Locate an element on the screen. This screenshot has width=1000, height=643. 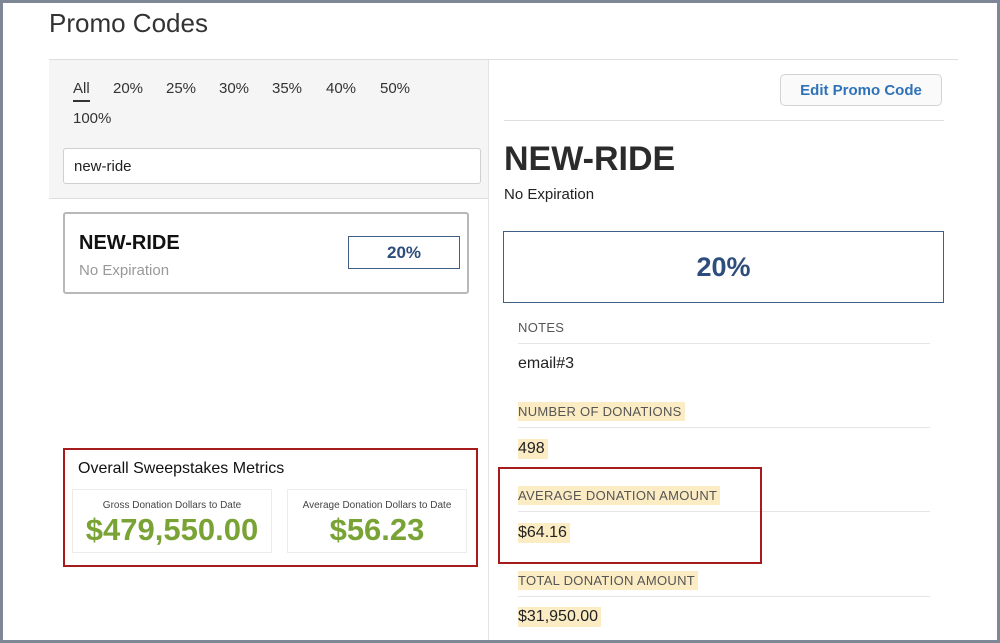
filter-tab-40: 40% is located at coordinates (341, 88).